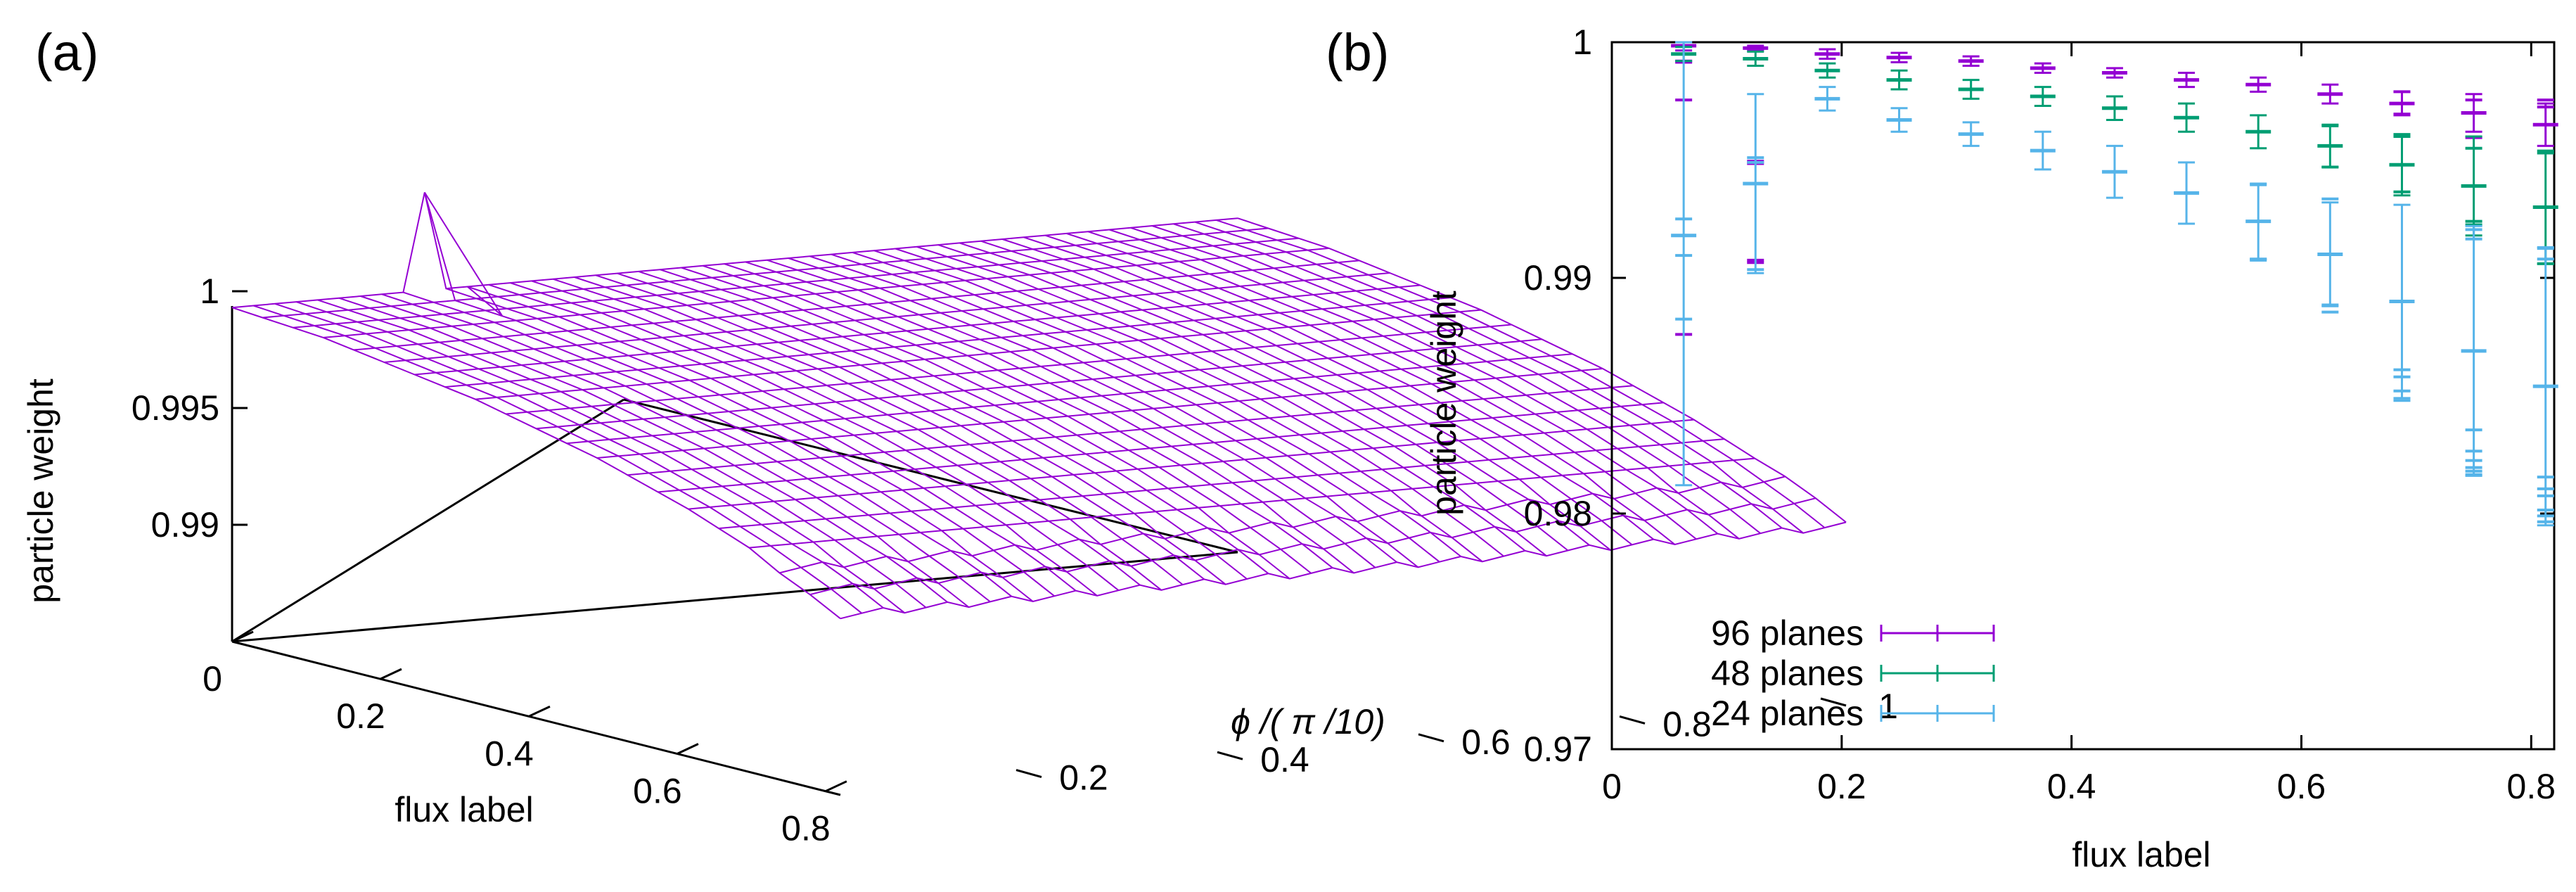  Describe the element at coordinates (1612, 786) in the screenshot. I see `panel-b-x-tick-label: 0` at that location.